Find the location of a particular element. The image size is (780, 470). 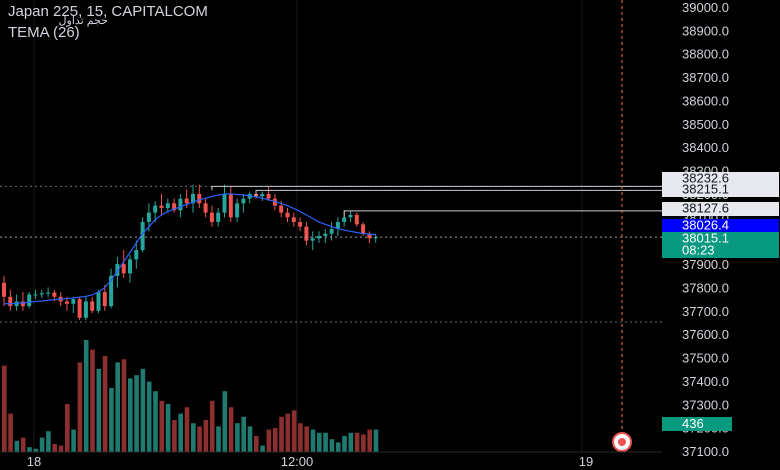

tema-indicator-label: TEMA (26) is located at coordinates (44, 32).